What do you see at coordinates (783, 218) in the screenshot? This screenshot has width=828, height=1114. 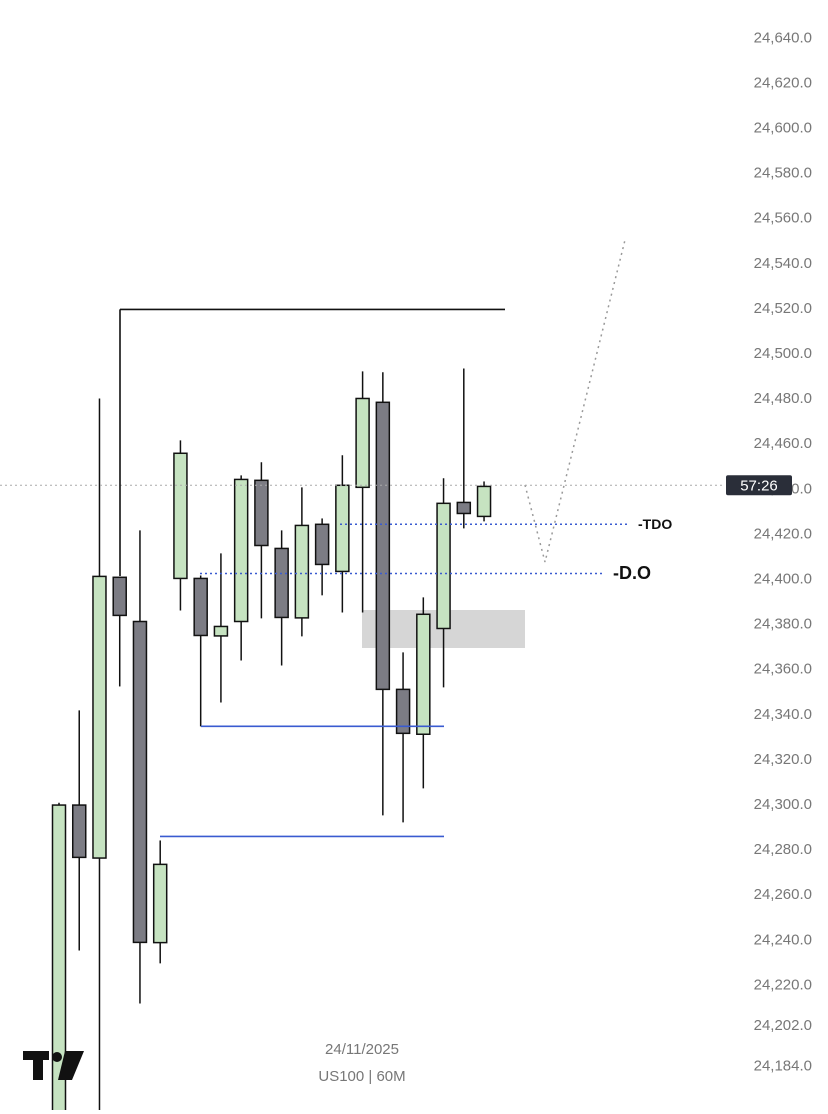 I see `y-tick-label: 24,560.0` at bounding box center [783, 218].